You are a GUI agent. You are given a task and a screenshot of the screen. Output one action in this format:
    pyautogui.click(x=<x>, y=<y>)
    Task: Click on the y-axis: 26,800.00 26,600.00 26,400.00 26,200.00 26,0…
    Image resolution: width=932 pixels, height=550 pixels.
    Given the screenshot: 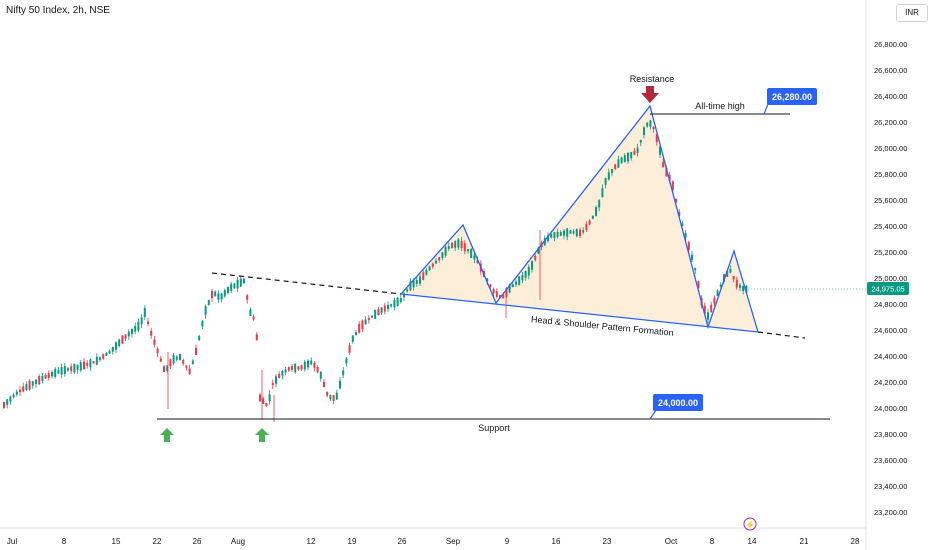 What is the action you would take?
    pyautogui.click(x=890, y=278)
    